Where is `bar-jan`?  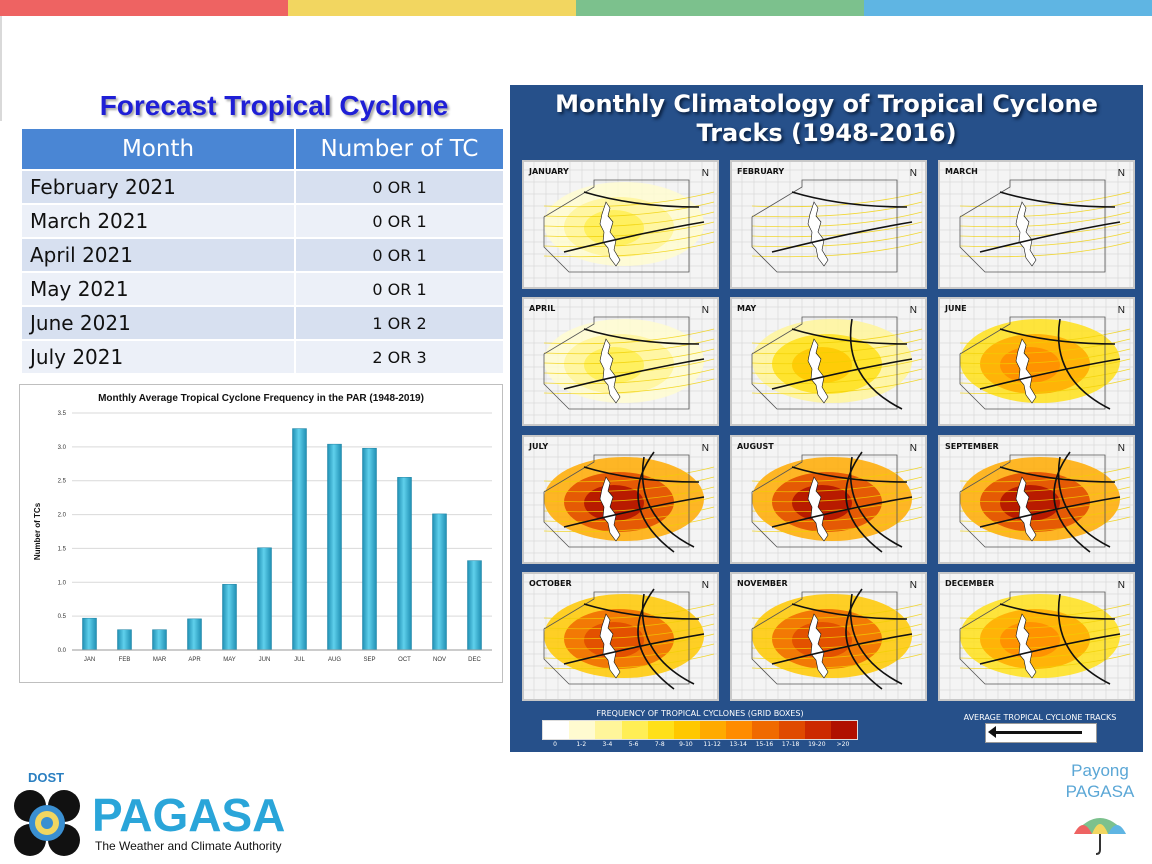
bar-jan is located at coordinates (89, 634).